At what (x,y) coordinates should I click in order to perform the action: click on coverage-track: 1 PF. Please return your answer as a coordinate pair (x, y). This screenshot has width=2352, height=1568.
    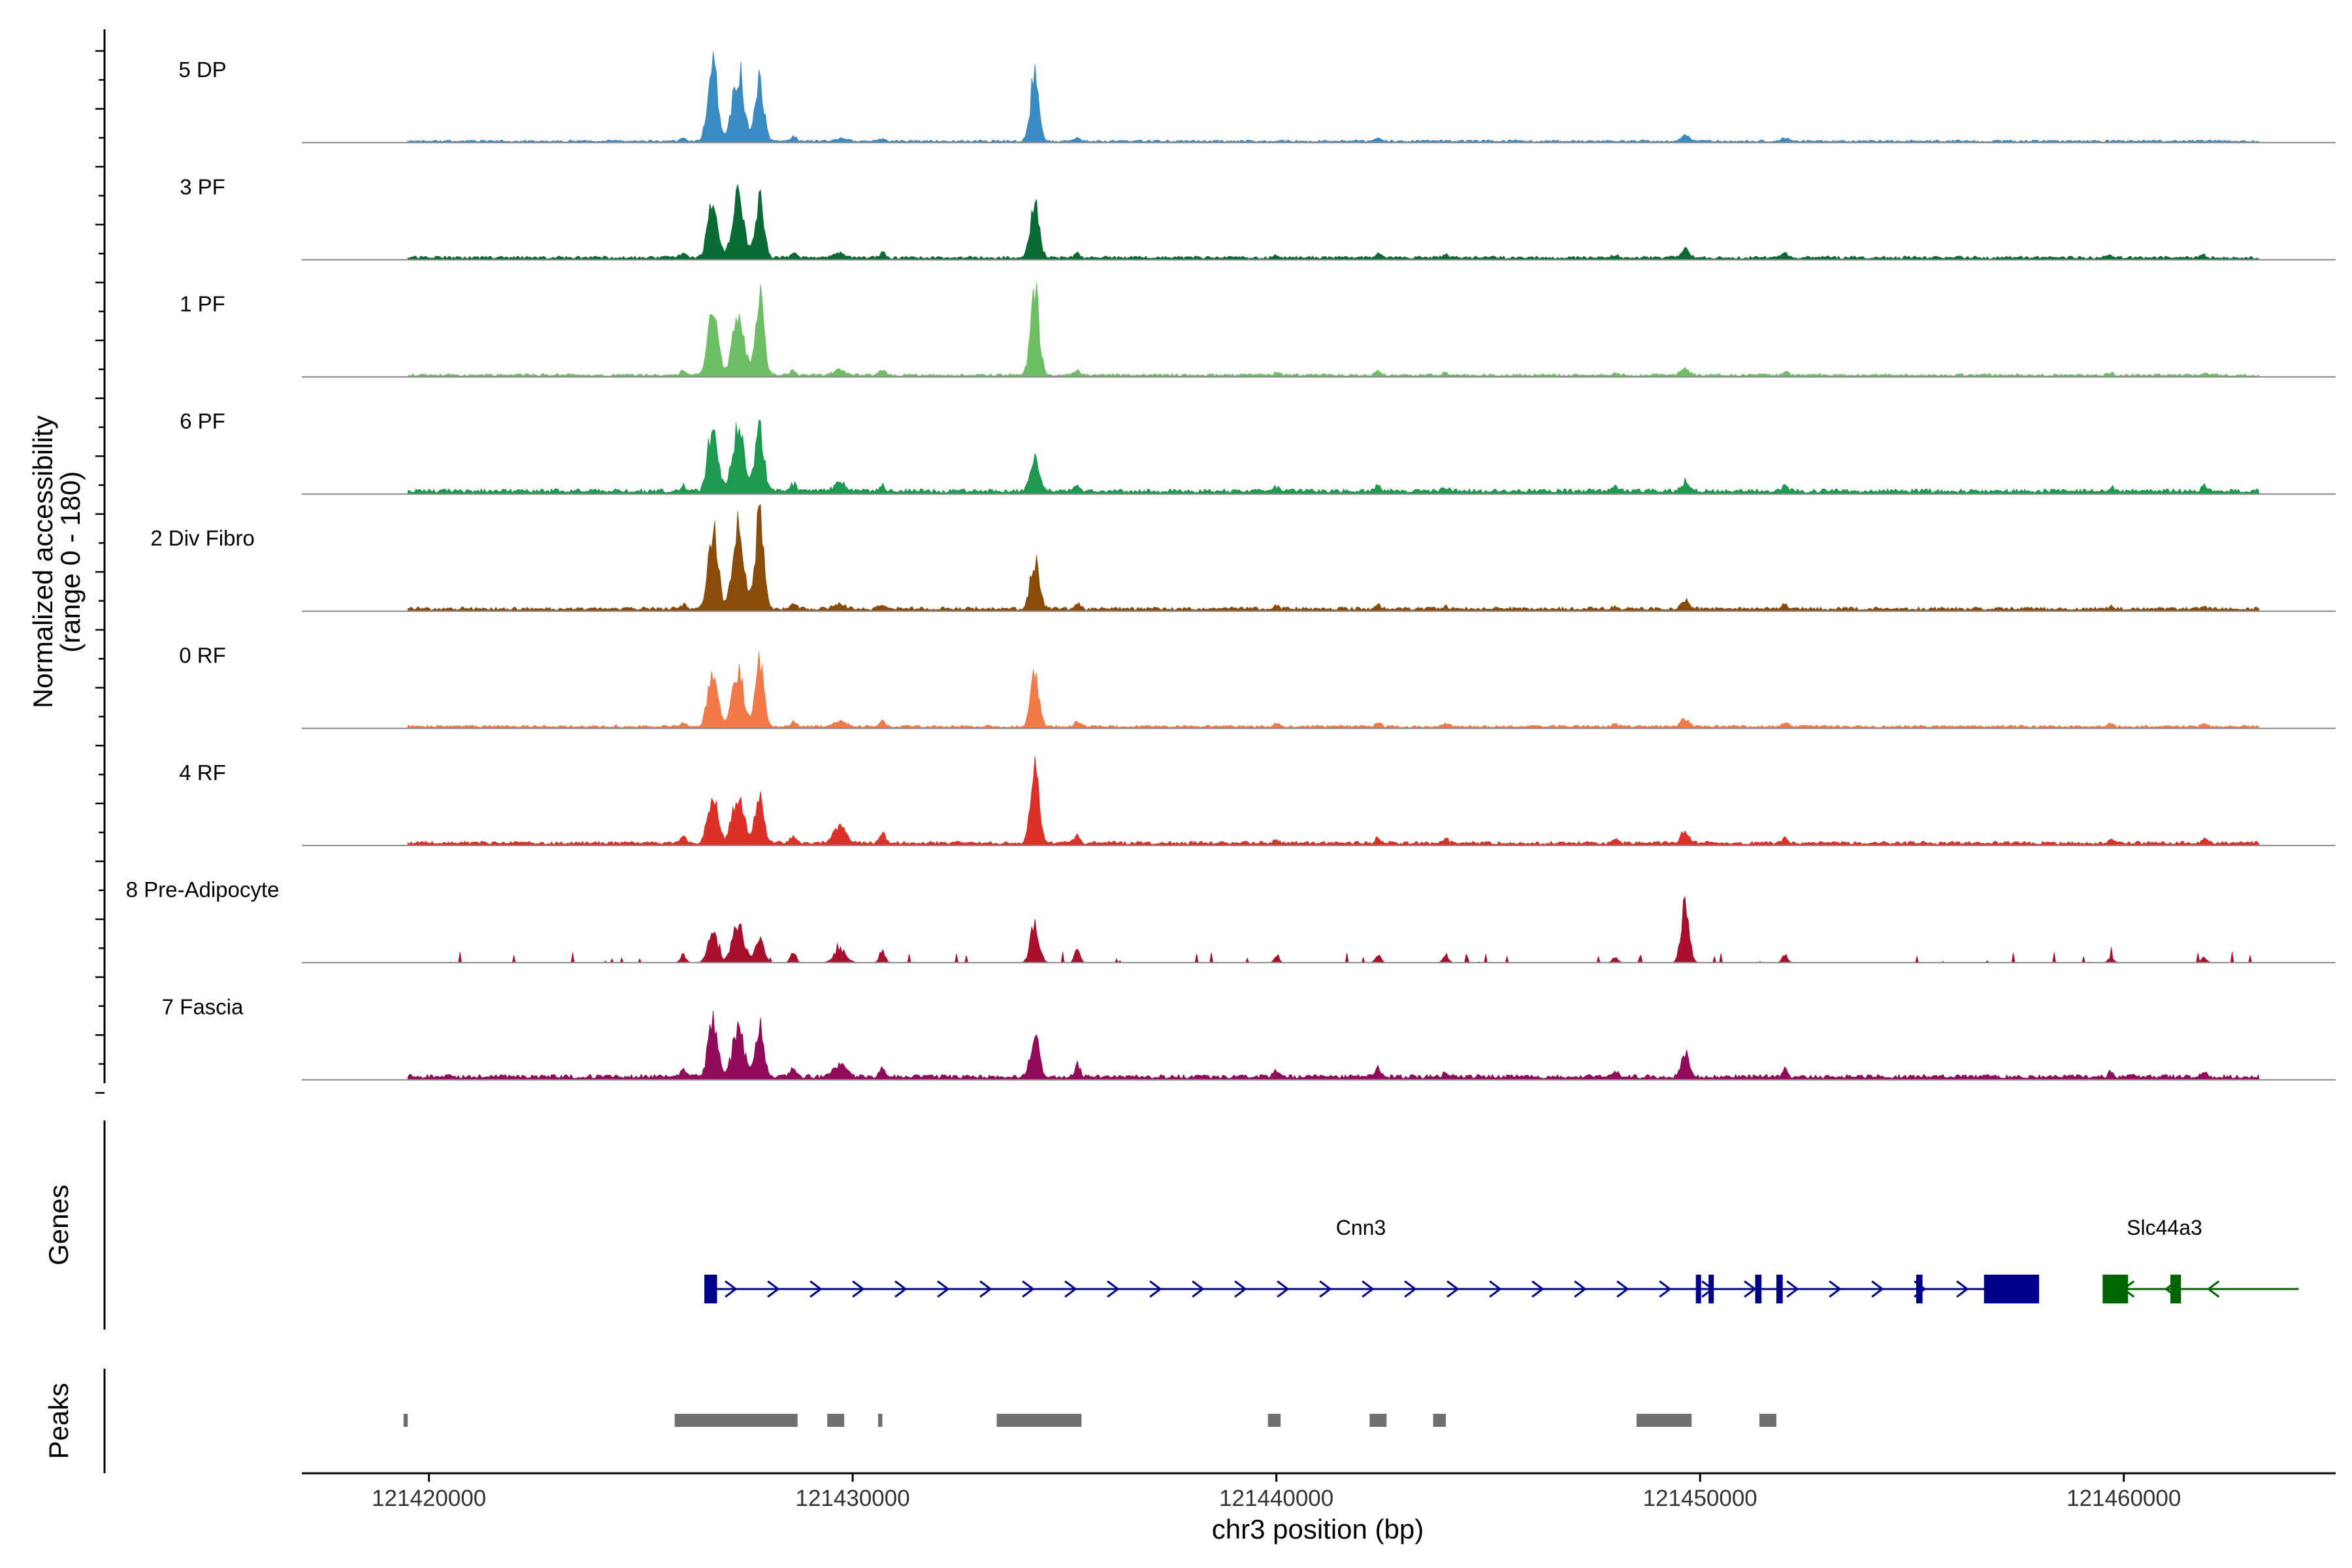
    Looking at the image, I should click on (1258, 330).